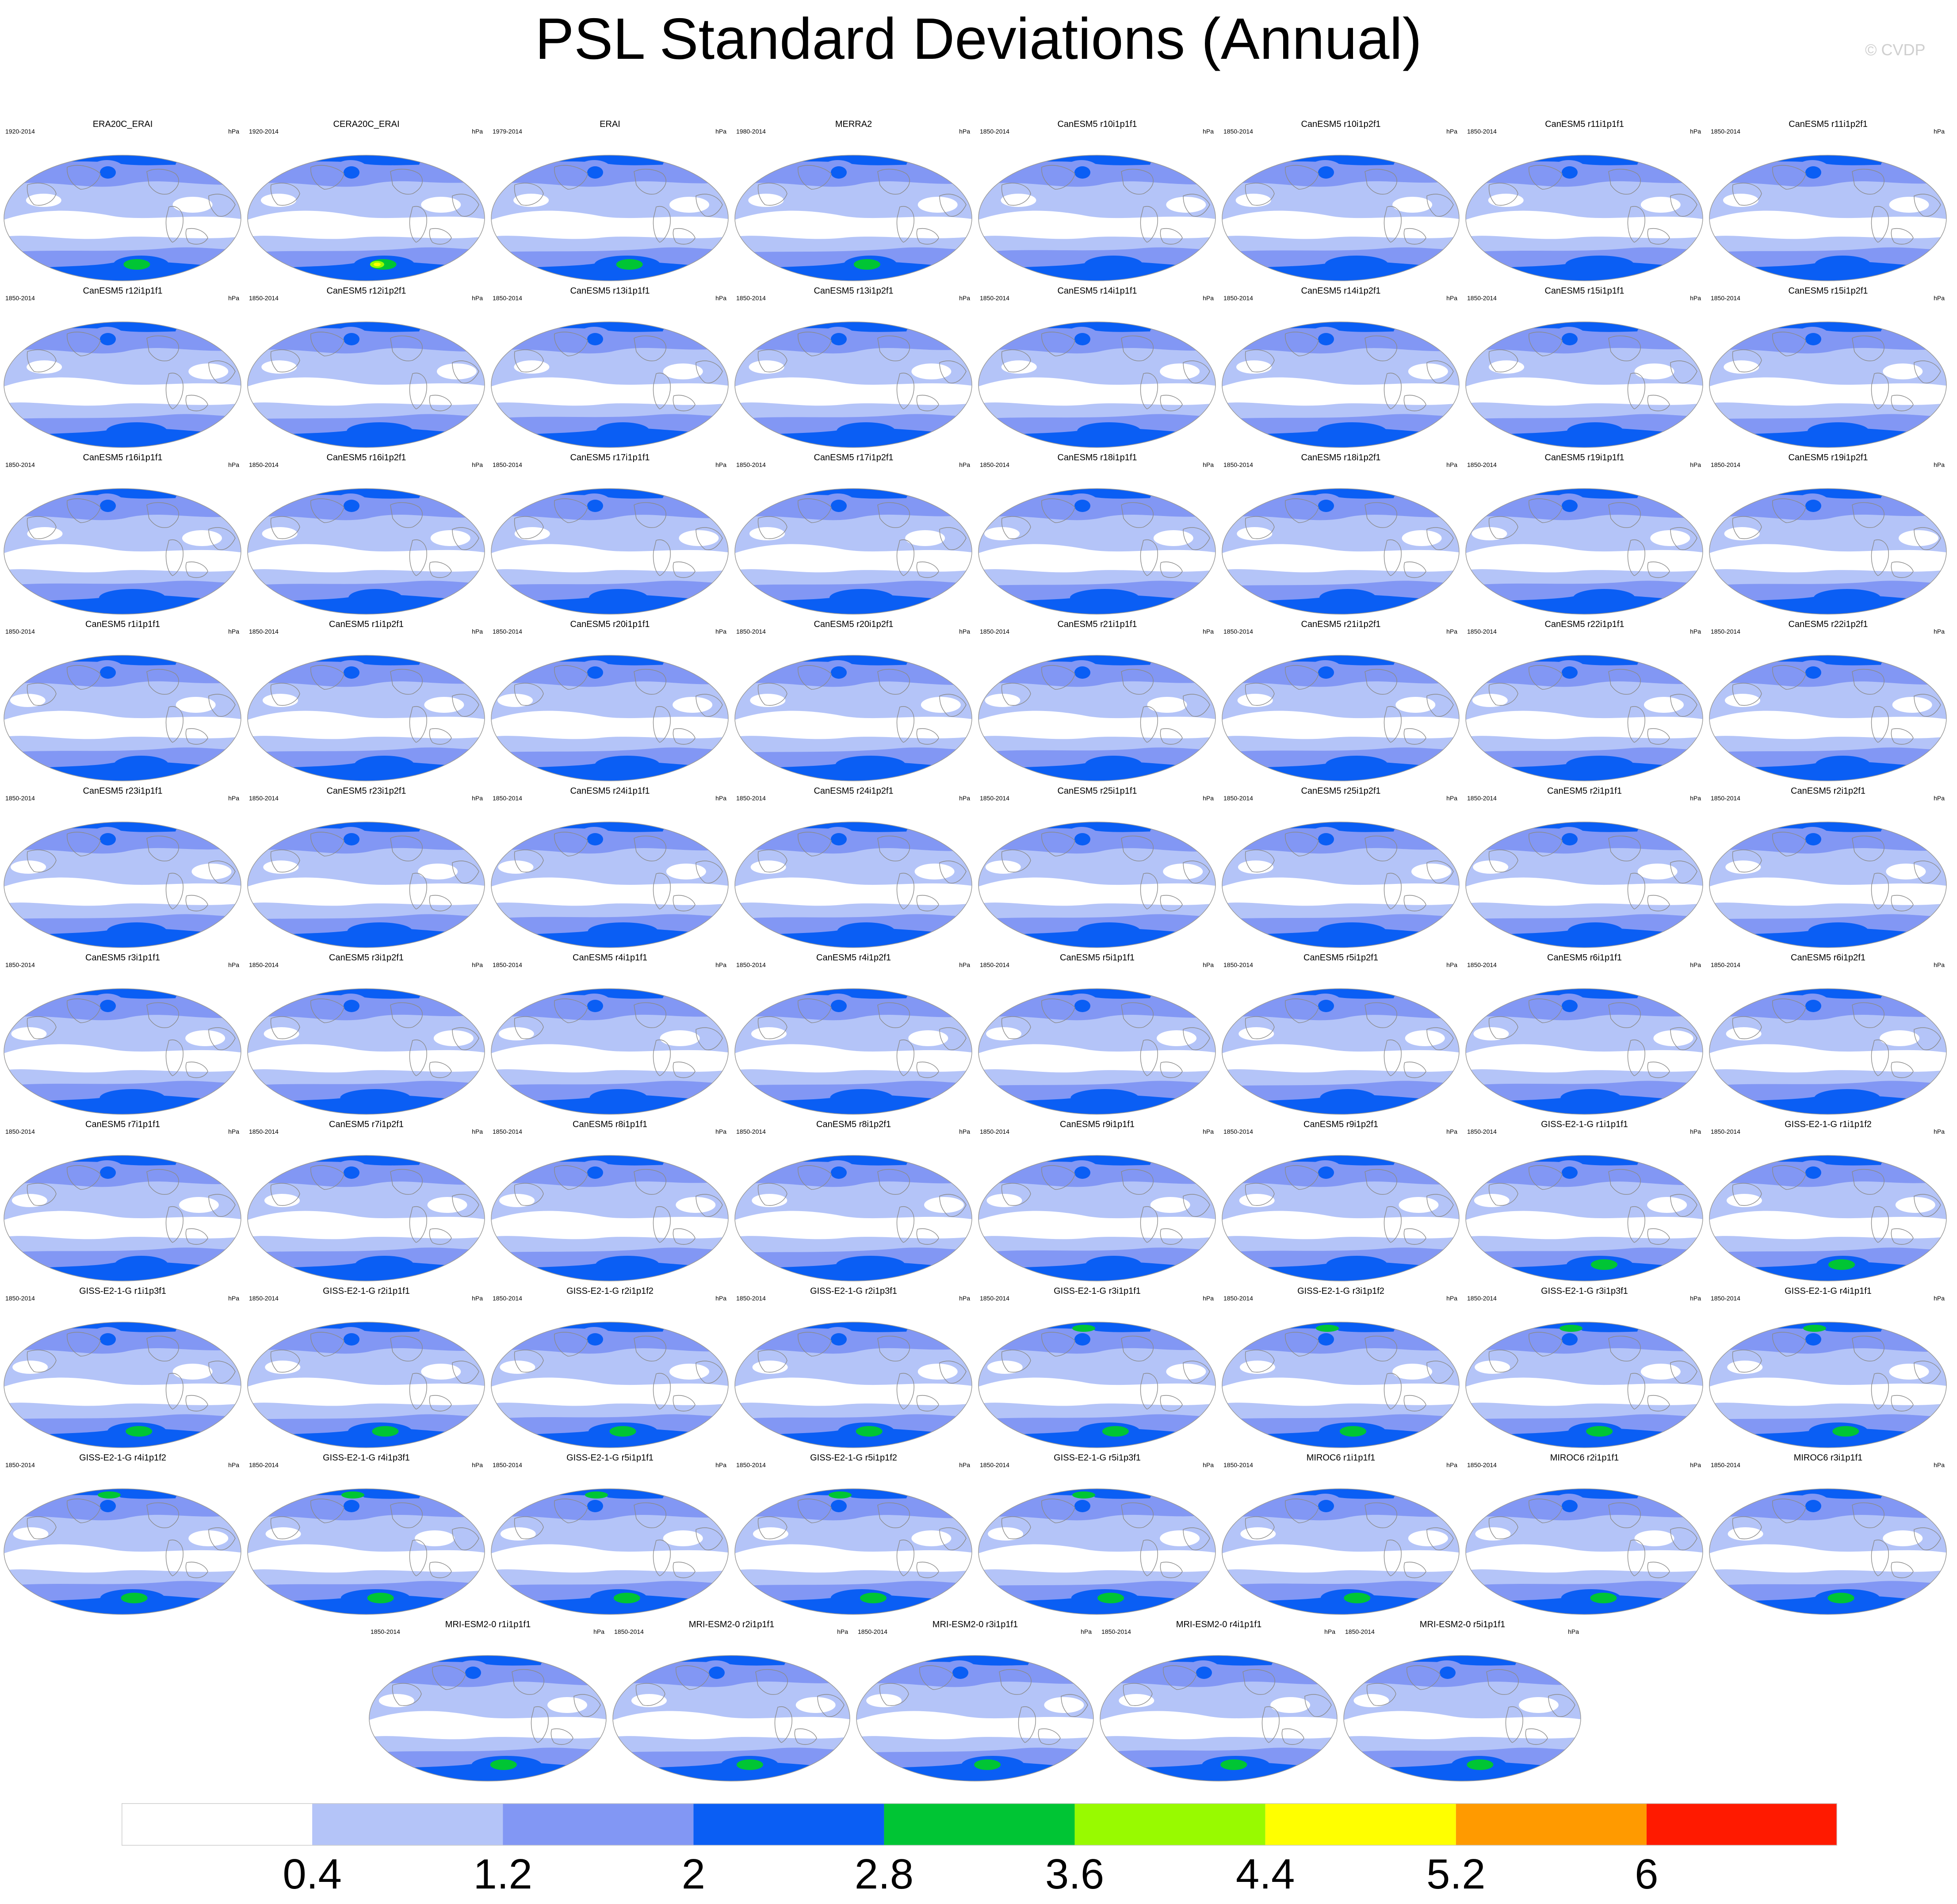 The image size is (1957, 1904). I want to click on map-panel: GISS-E2-1-G r4i1p1f1 1850-2014 hPa, so click(1828, 1367).